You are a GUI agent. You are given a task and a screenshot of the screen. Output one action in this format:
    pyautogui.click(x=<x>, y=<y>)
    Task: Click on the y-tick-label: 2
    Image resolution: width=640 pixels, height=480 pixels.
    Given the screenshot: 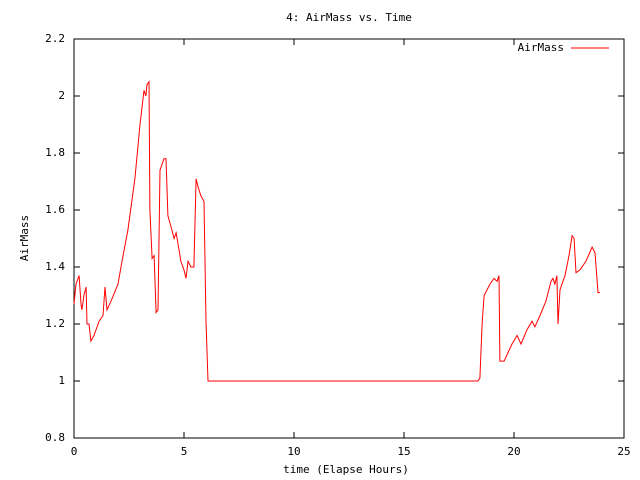 What is the action you would take?
    pyautogui.click(x=61, y=95)
    